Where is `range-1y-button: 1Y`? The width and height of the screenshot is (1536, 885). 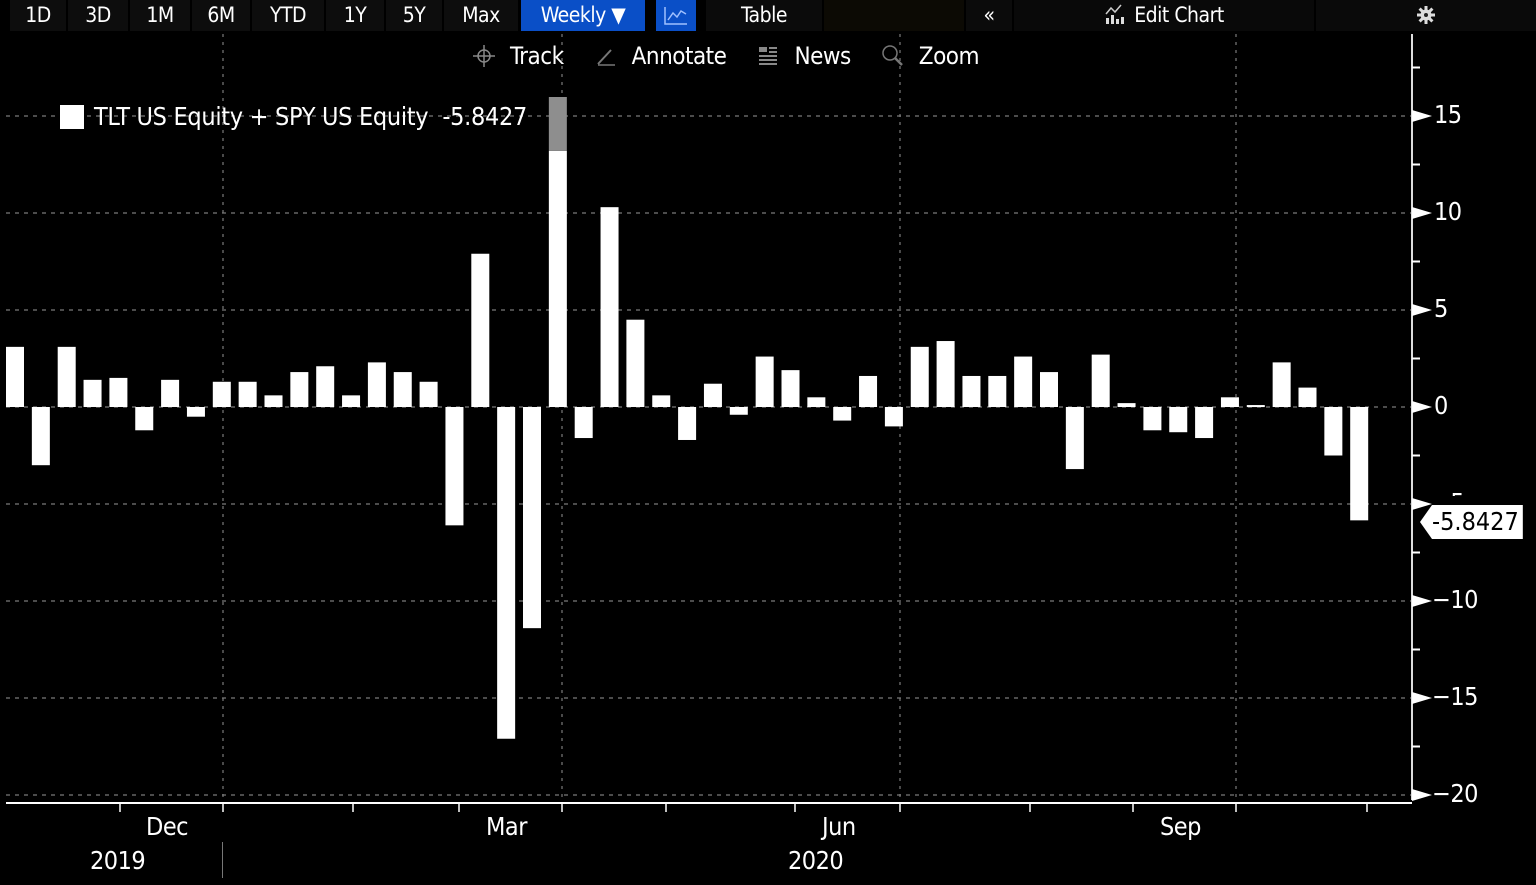 range-1y-button: 1Y is located at coordinates (355, 15).